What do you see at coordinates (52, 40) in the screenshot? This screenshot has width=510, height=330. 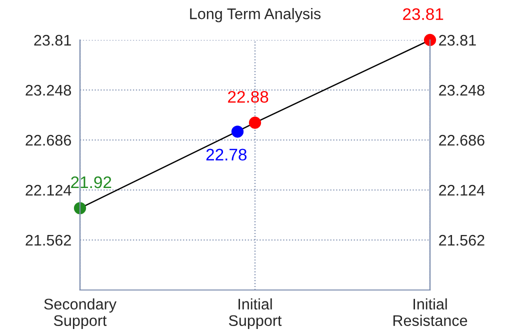 I see `y-tick-label: 23.81` at bounding box center [52, 40].